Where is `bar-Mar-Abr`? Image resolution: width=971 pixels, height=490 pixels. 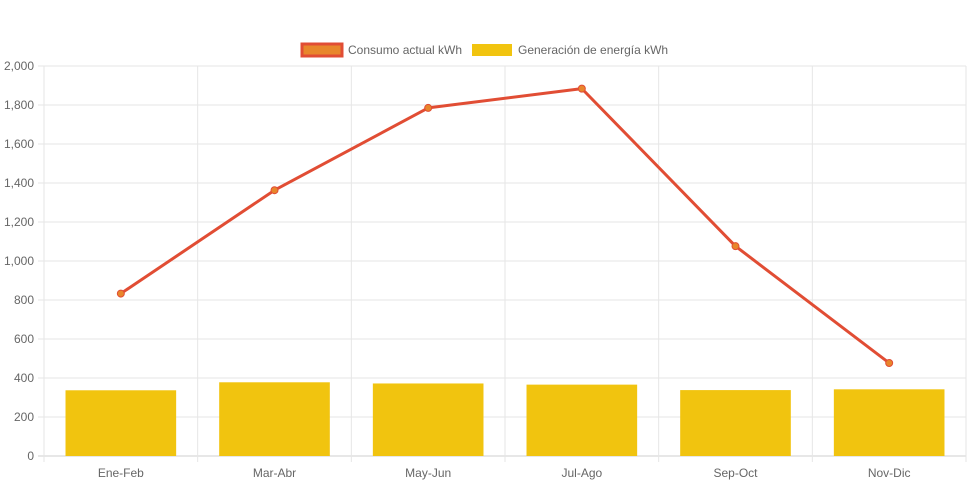 bar-Mar-Abr is located at coordinates (274, 419).